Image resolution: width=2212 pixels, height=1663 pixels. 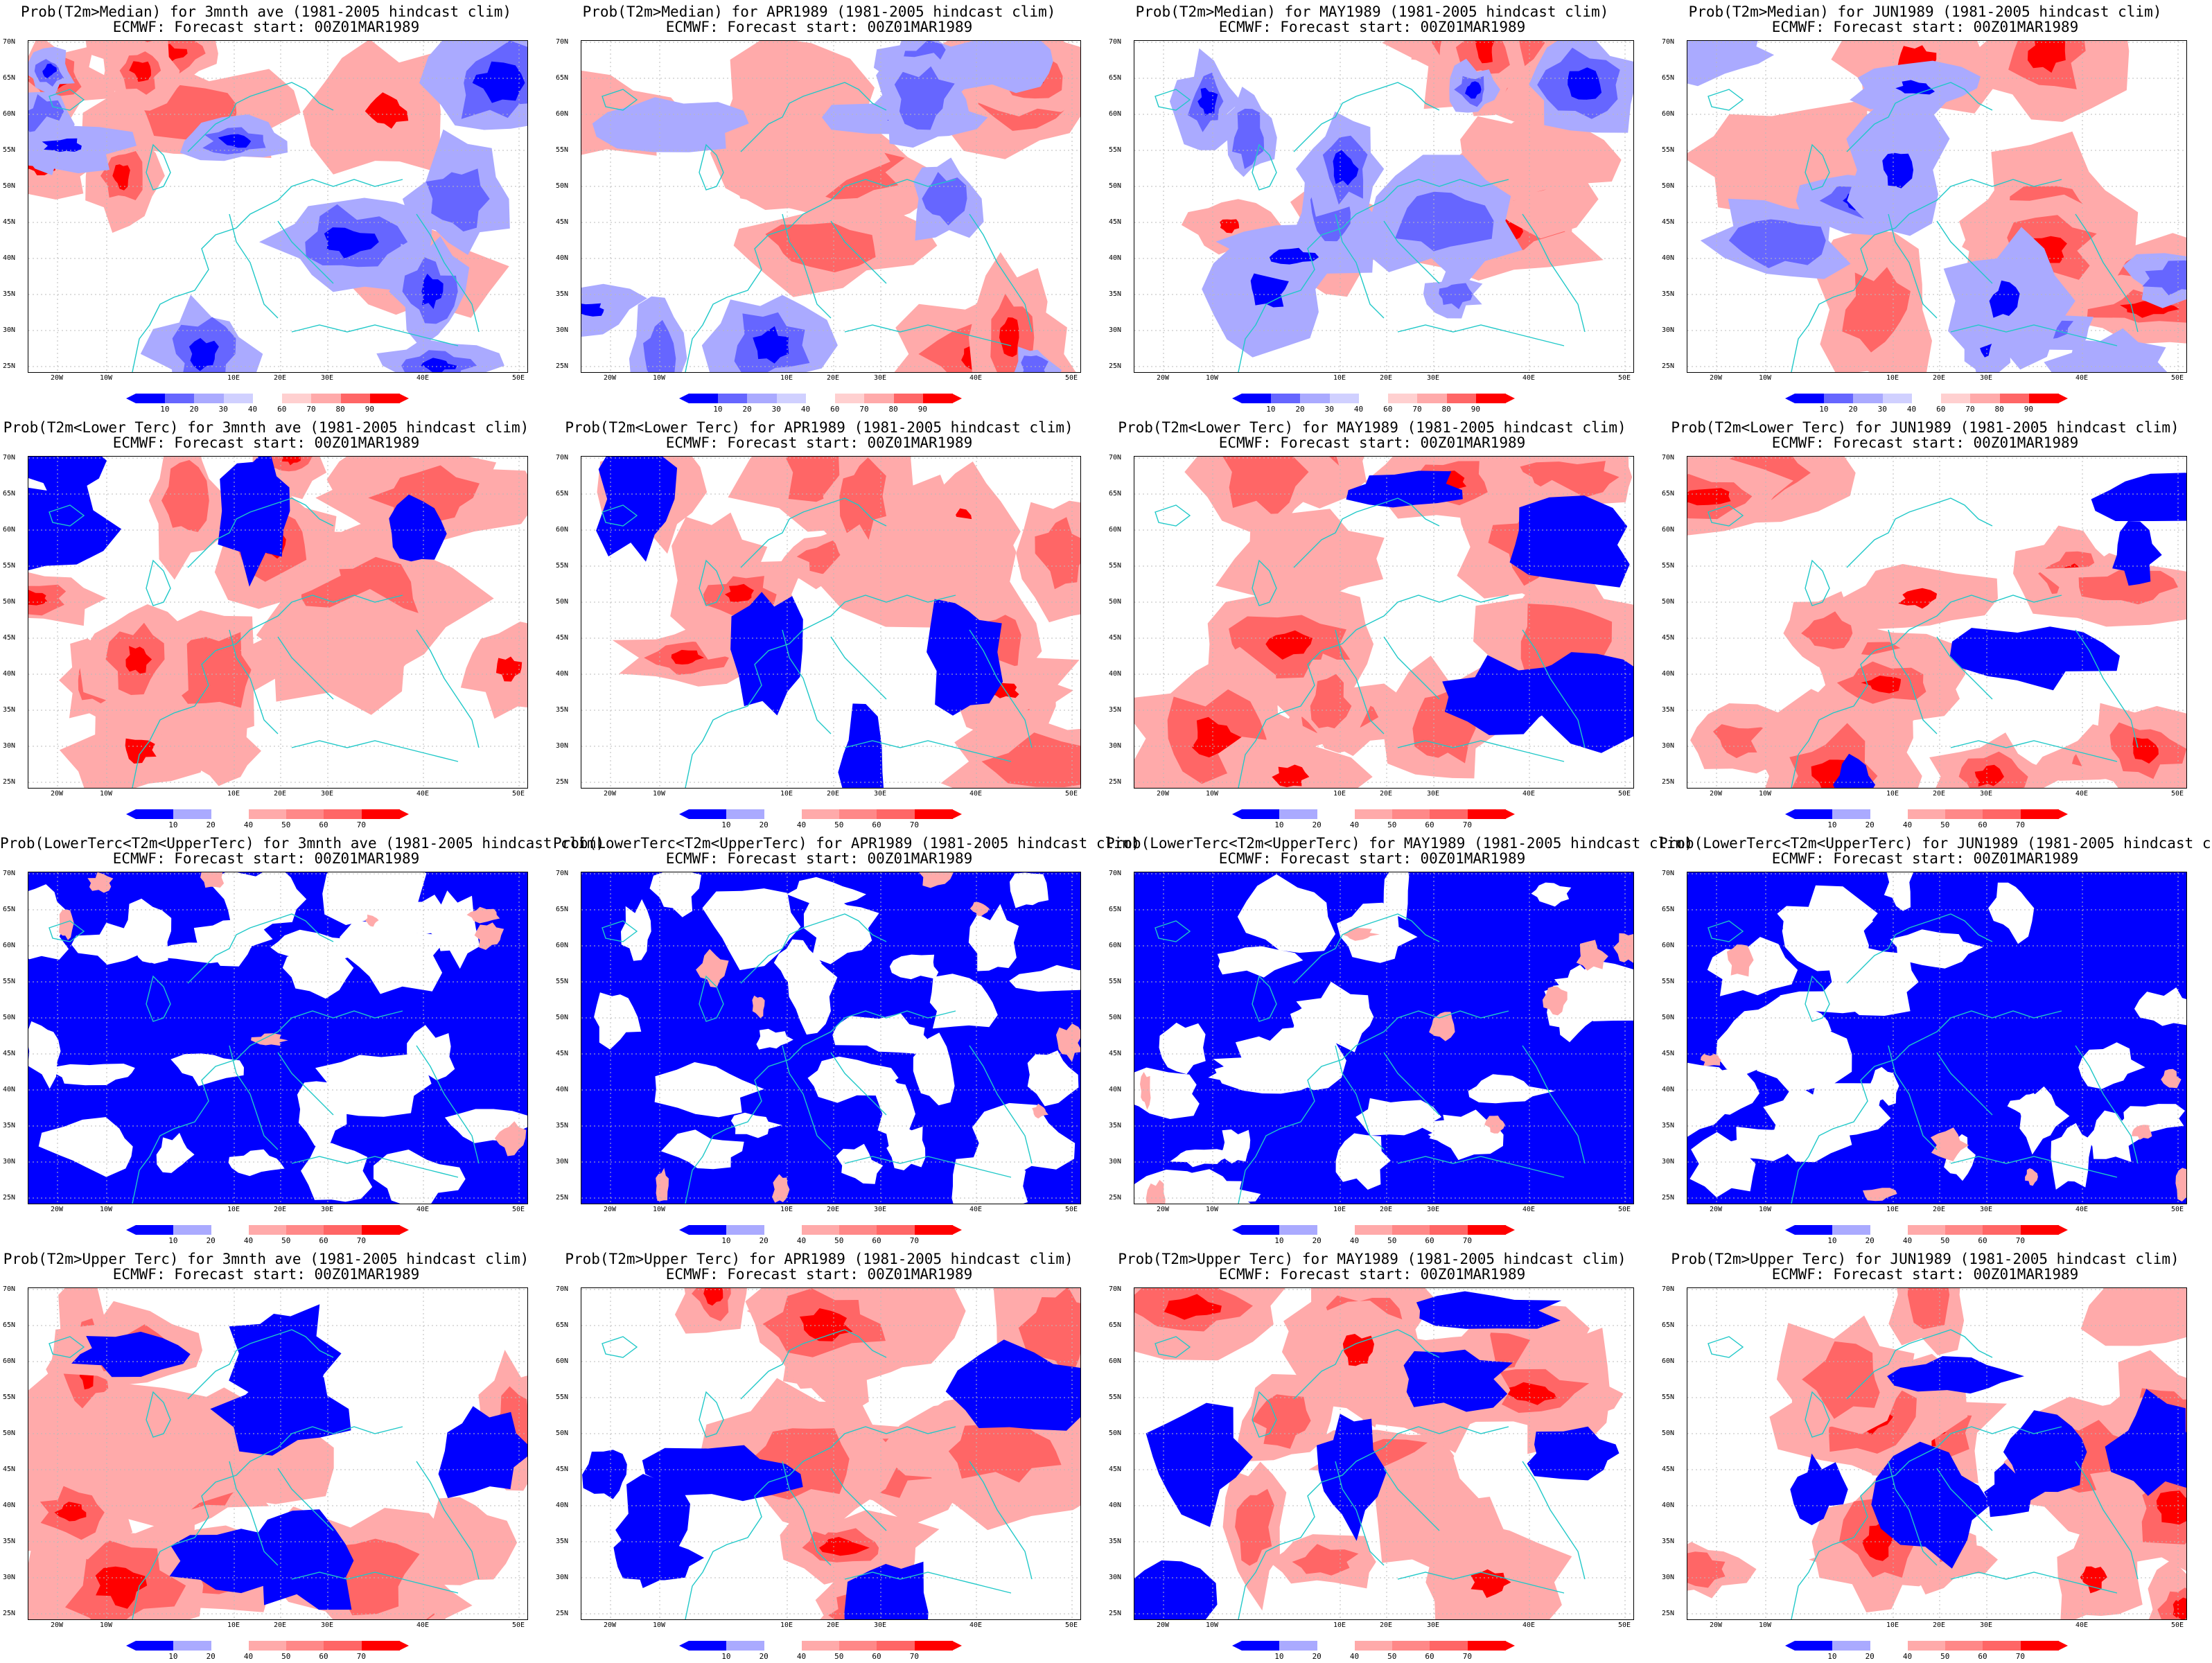 What do you see at coordinates (1271, 409) in the screenshot?
I see `colorbar-label: 10` at bounding box center [1271, 409].